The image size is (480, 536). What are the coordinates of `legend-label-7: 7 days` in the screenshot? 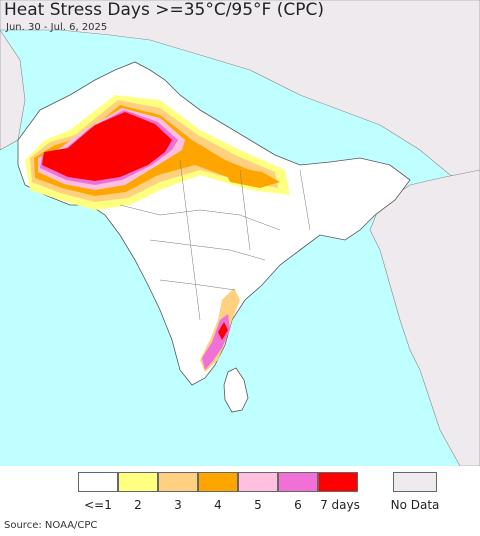 It's located at (340, 505).